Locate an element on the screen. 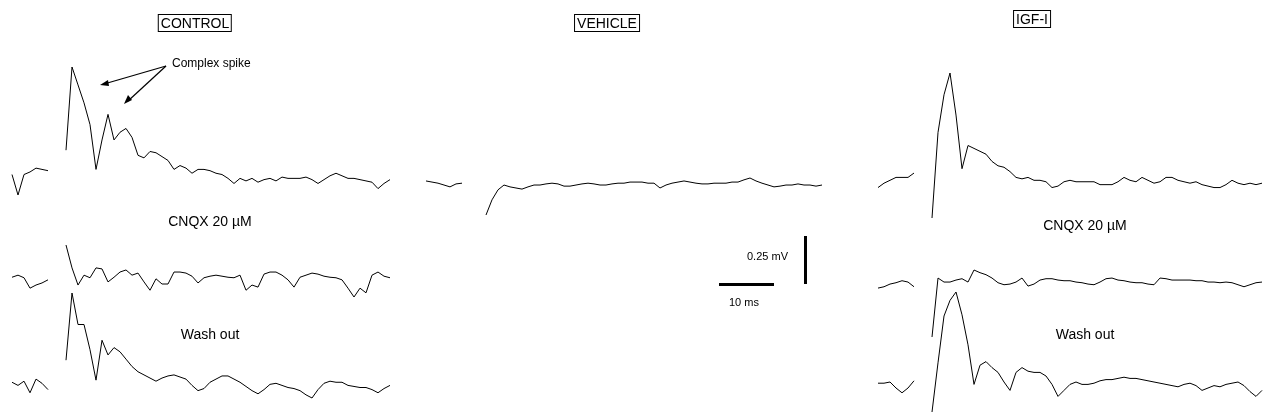 The width and height of the screenshot is (1267, 416). text: 10 ms is located at coordinates (744, 302).